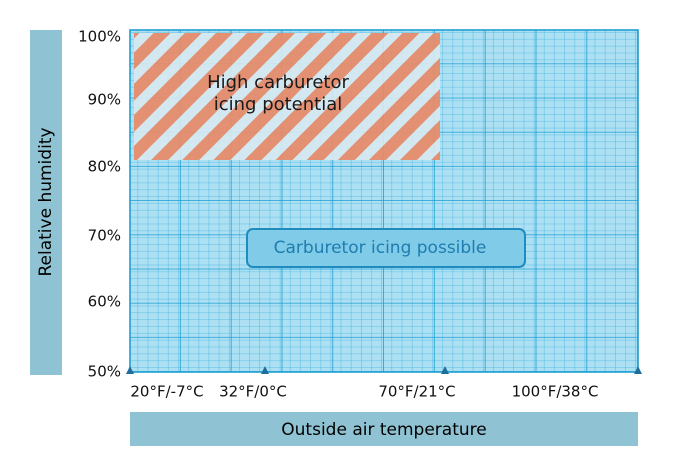 This screenshot has width=675, height=468. I want to click on region-label: icing potential, so click(278, 104).